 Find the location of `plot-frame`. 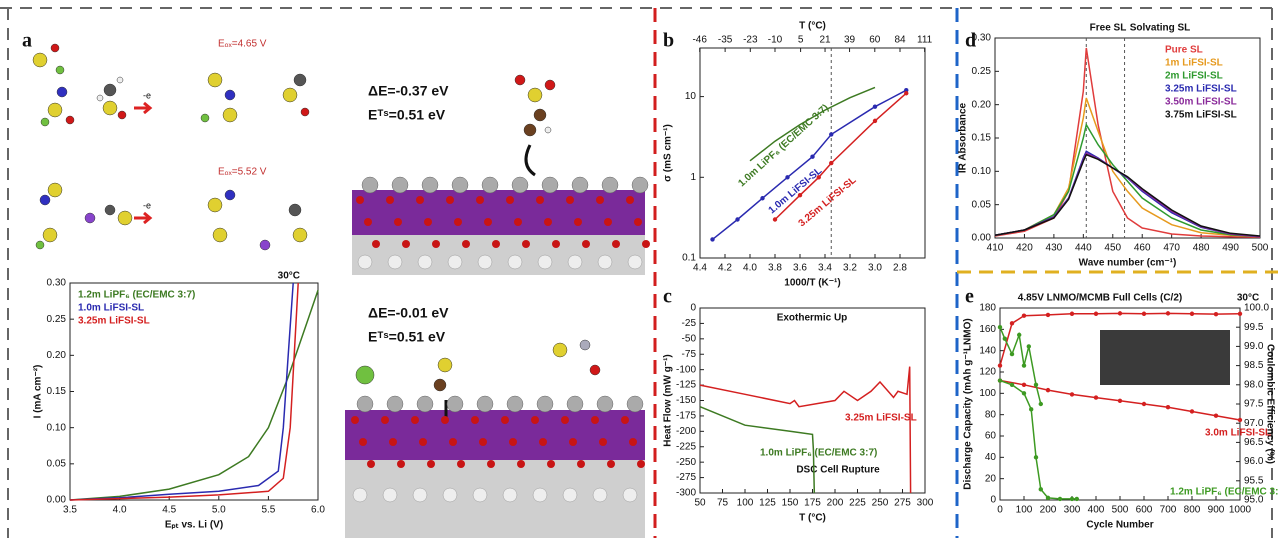

plot-frame is located at coordinates (812, 153).